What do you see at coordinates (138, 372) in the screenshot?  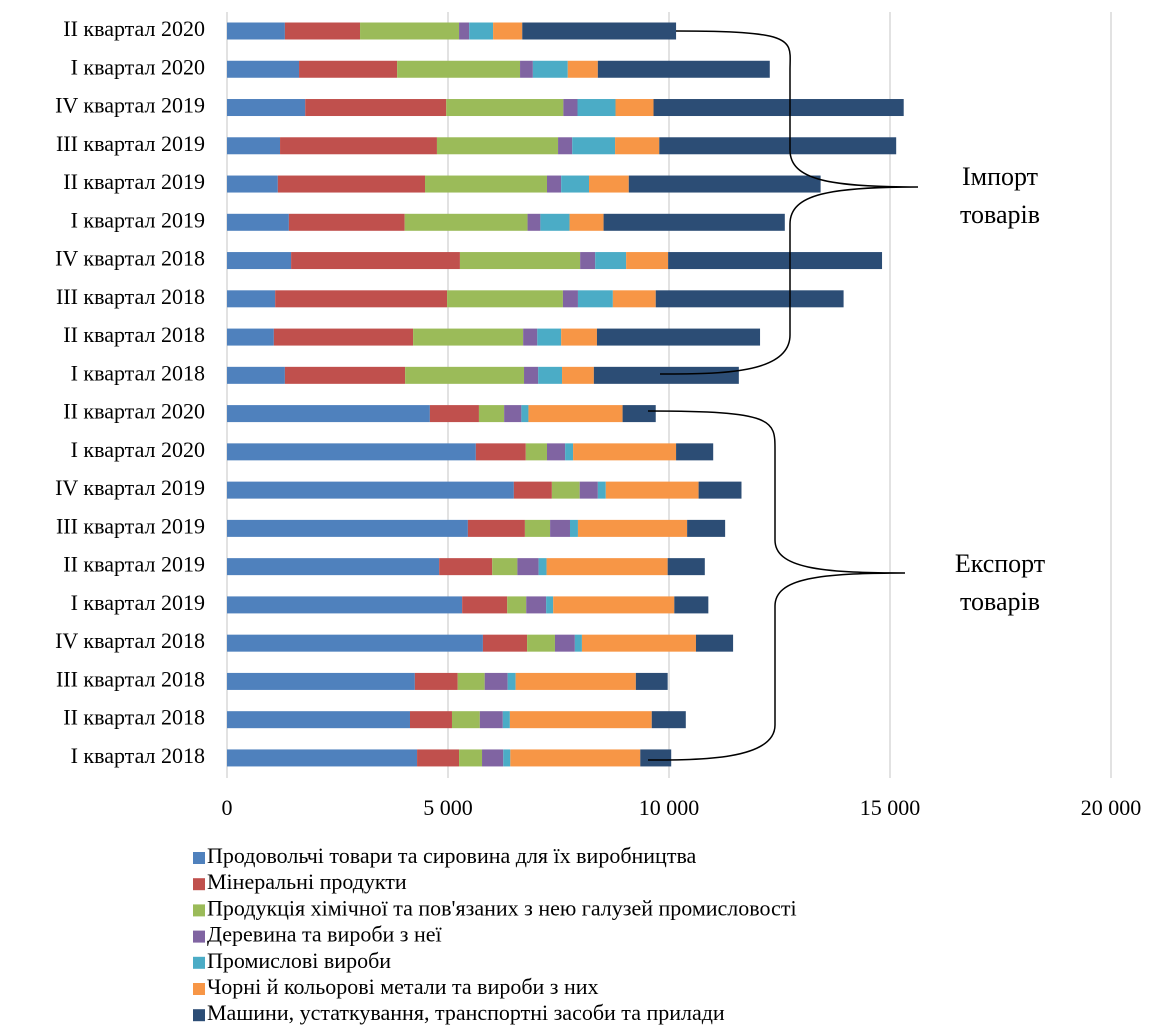 I see `y-tick-label: I квартал 2018` at bounding box center [138, 372].